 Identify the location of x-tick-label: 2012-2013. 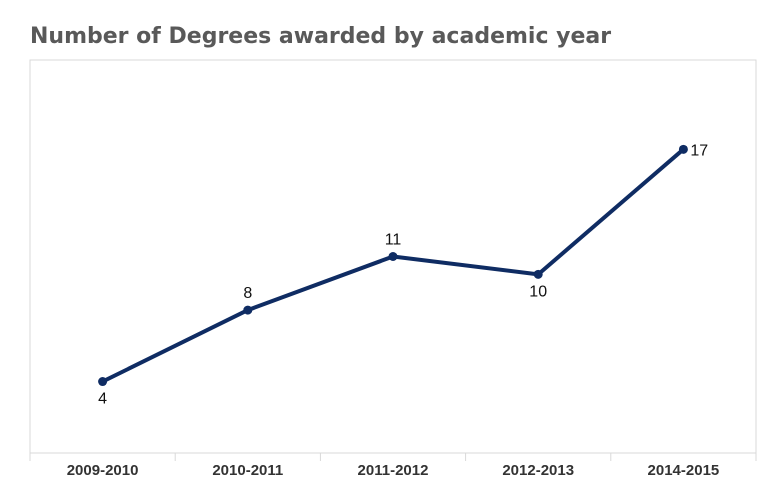
(538, 470).